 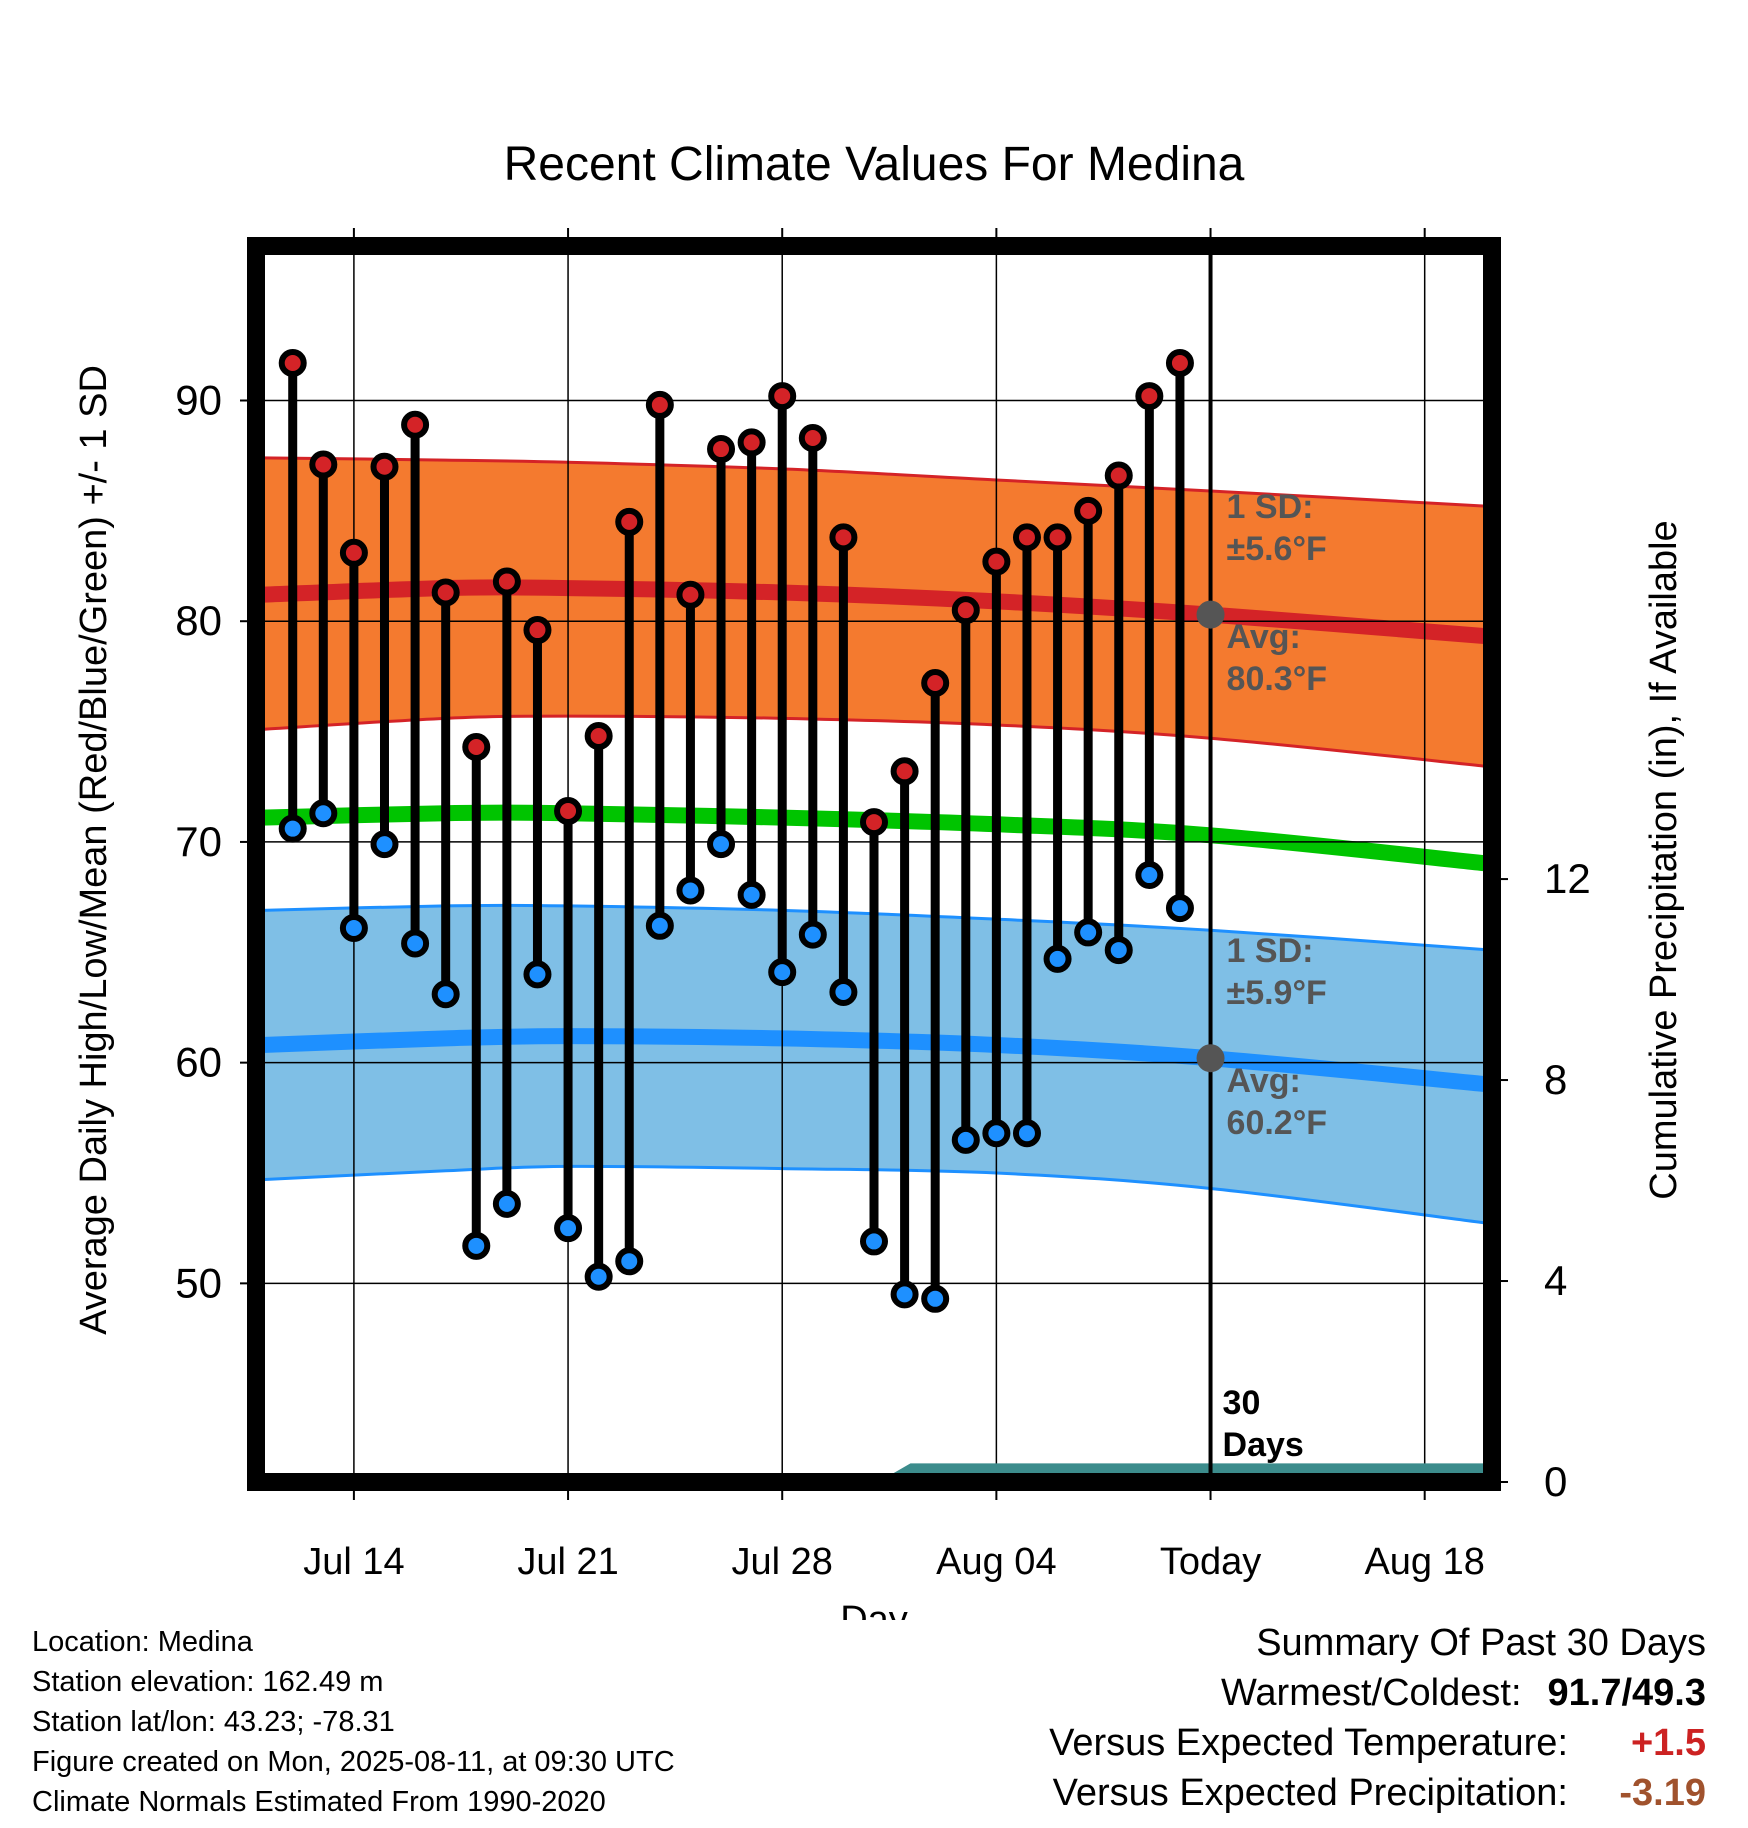 What do you see at coordinates (1277, 549) in the screenshot?
I see `high-sd-value: ±5.6°F` at bounding box center [1277, 549].